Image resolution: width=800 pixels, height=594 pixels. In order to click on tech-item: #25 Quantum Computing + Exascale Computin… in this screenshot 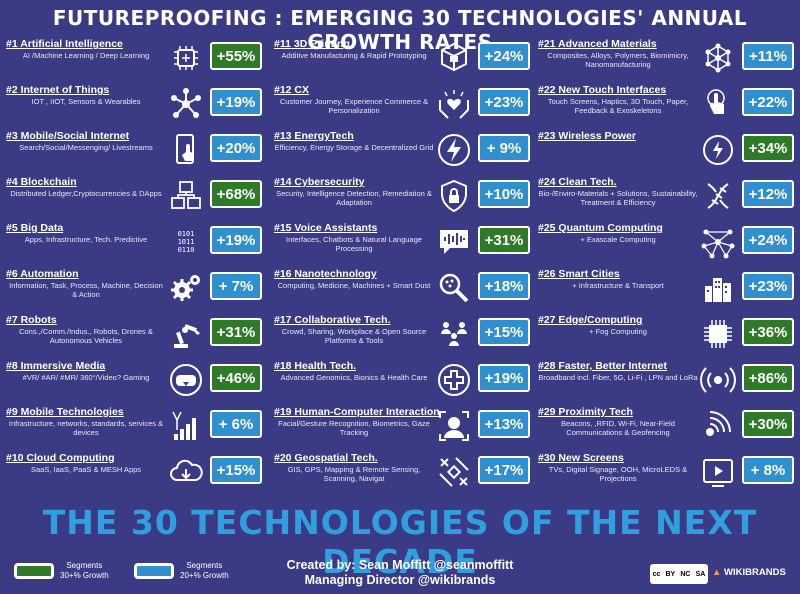, I will do `click(668, 242)`.